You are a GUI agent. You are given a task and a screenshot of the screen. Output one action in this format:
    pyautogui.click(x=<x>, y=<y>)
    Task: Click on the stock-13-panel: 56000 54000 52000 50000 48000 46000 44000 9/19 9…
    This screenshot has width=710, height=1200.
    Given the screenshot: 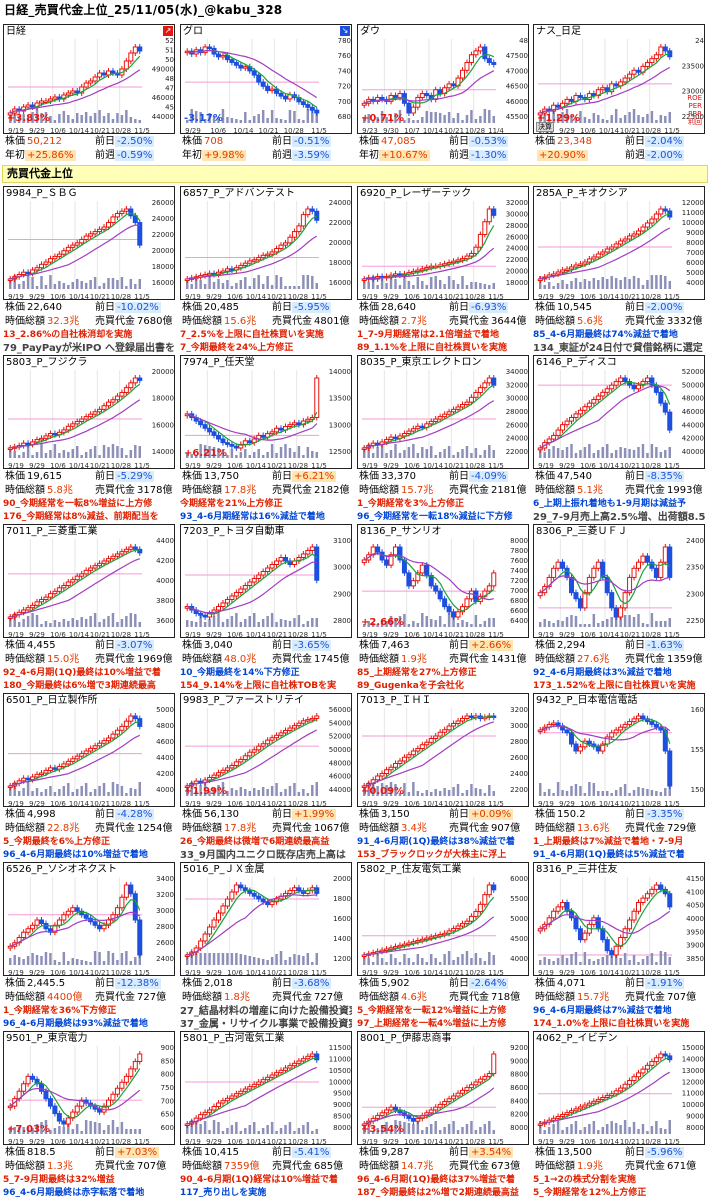 What is the action you would take?
    pyautogui.click(x=266, y=750)
    